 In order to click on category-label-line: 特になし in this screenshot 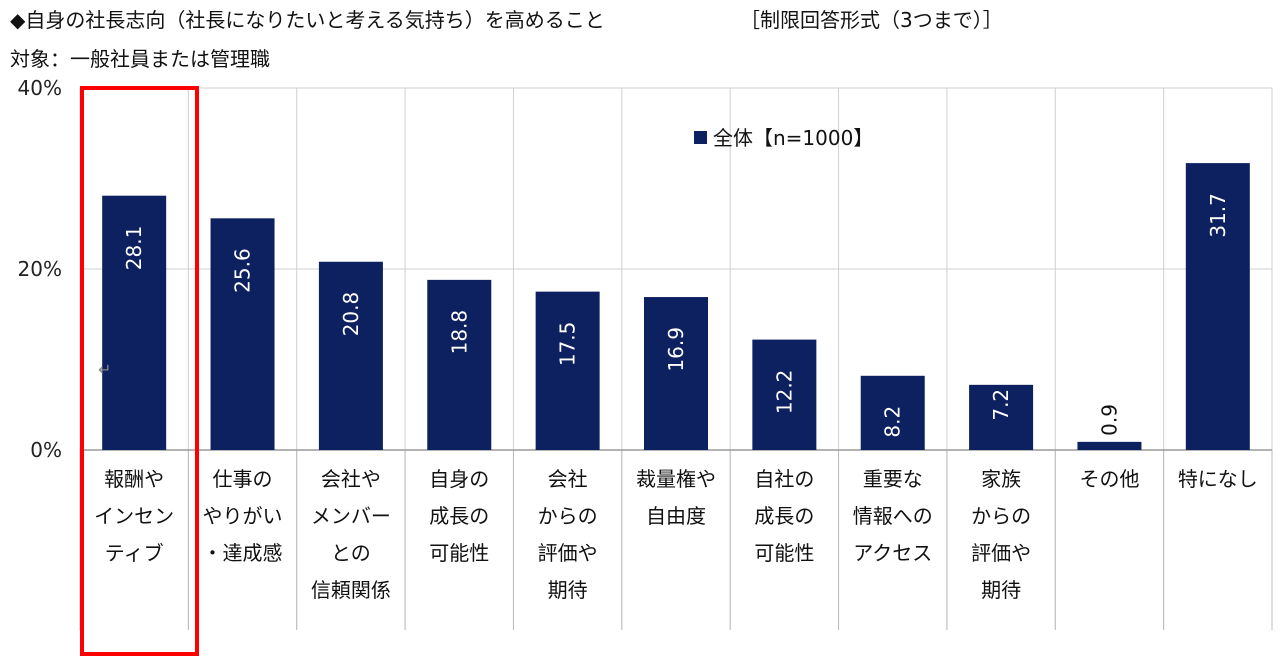, I will do `click(1217, 479)`.